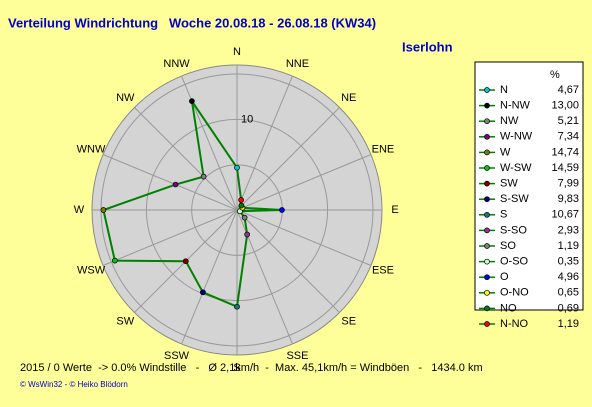  I want to click on legend-value: 14,59, so click(565, 168).